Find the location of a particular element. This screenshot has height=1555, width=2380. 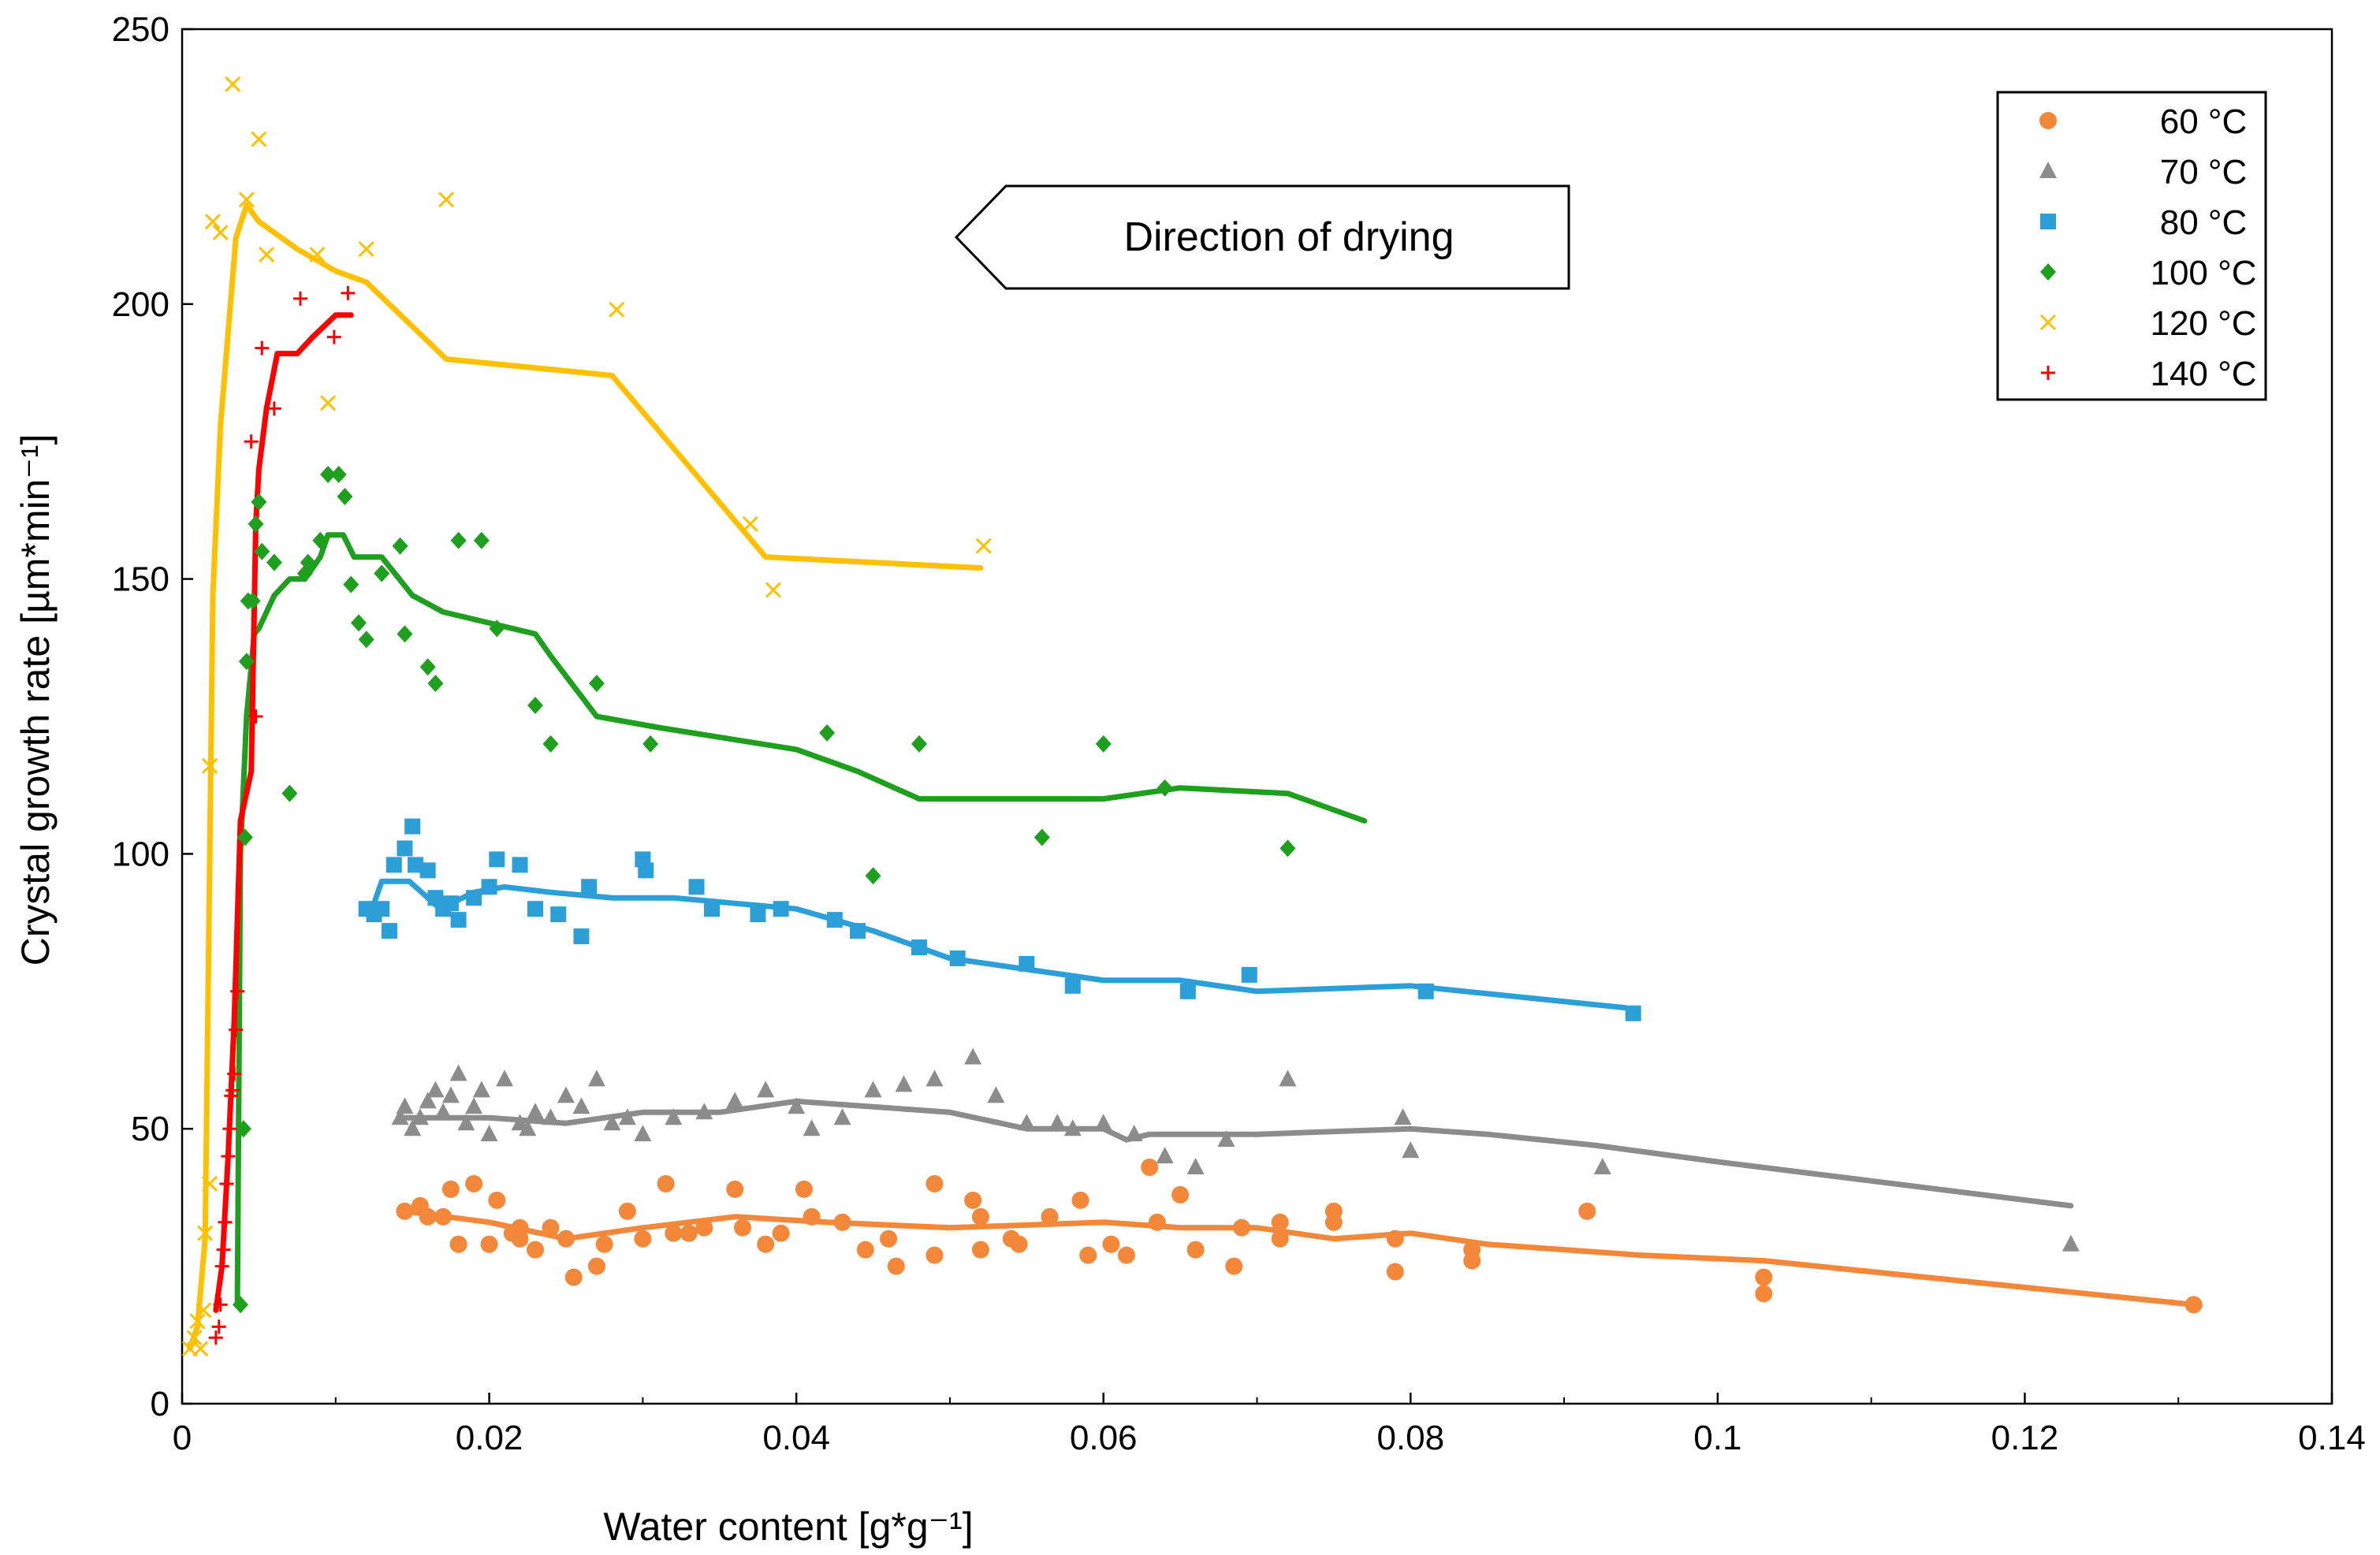

legend: 60 °C 70 °C 80 °C 100 °C 120 °C 140 °C is located at coordinates (2131, 246).